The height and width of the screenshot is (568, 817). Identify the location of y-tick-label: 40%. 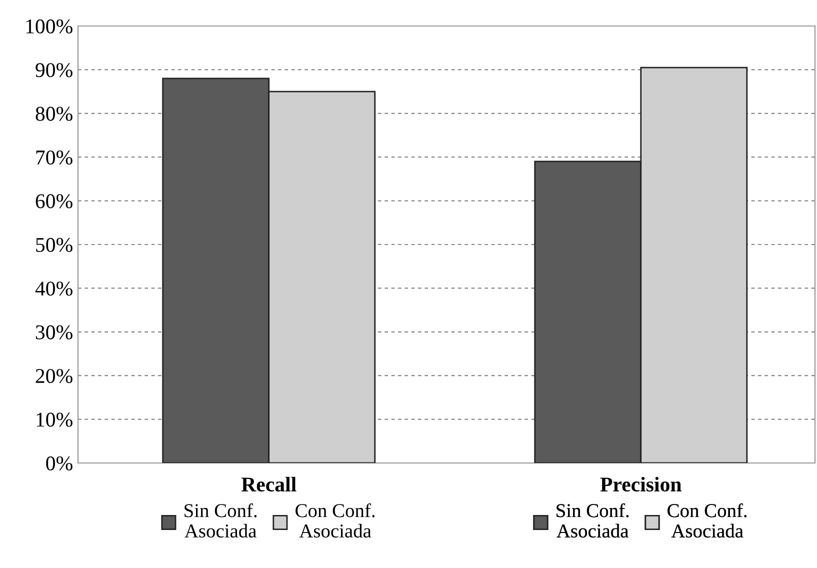
(53, 289).